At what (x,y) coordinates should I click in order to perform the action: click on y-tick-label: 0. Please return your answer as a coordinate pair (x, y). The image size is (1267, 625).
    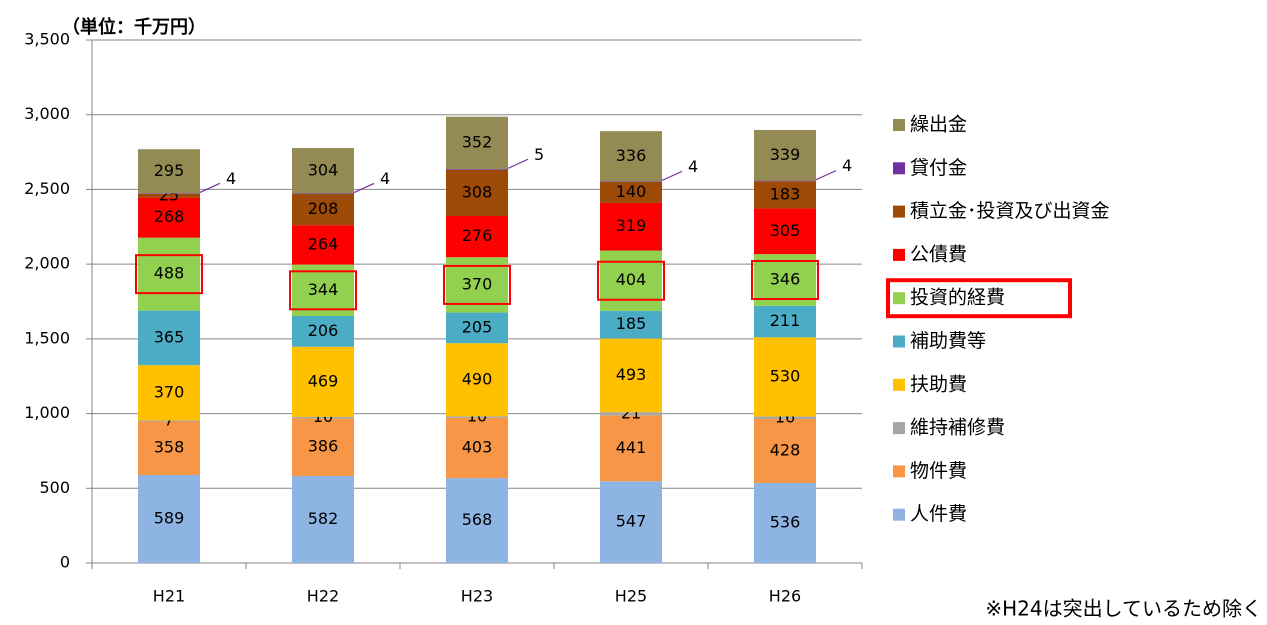
    Looking at the image, I should click on (65, 562).